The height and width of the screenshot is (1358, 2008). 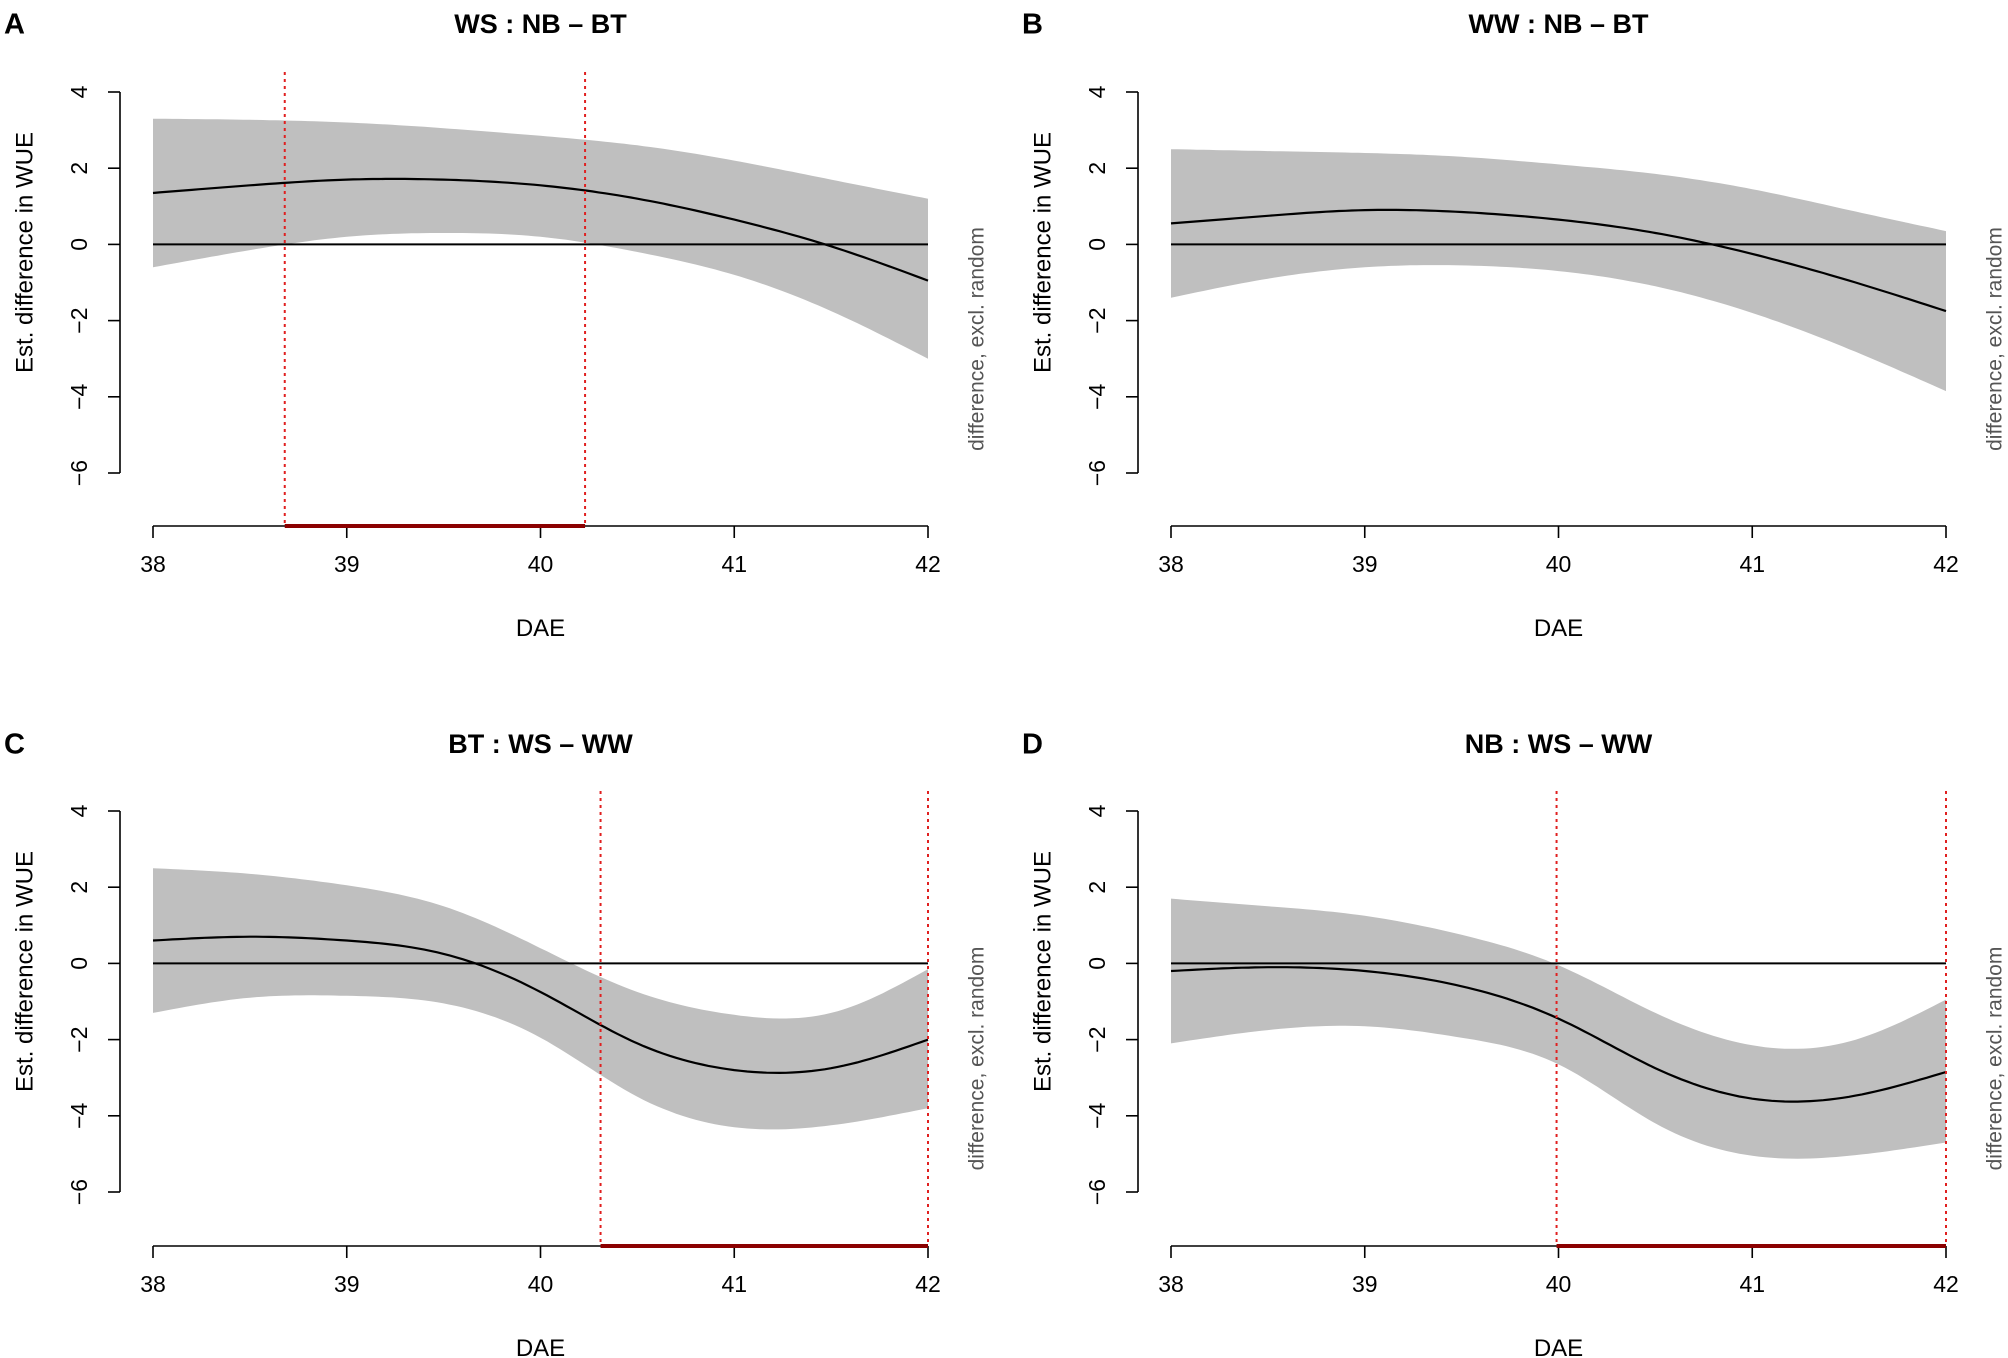 I want to click on panel-letter: B, so click(x=1032, y=25).